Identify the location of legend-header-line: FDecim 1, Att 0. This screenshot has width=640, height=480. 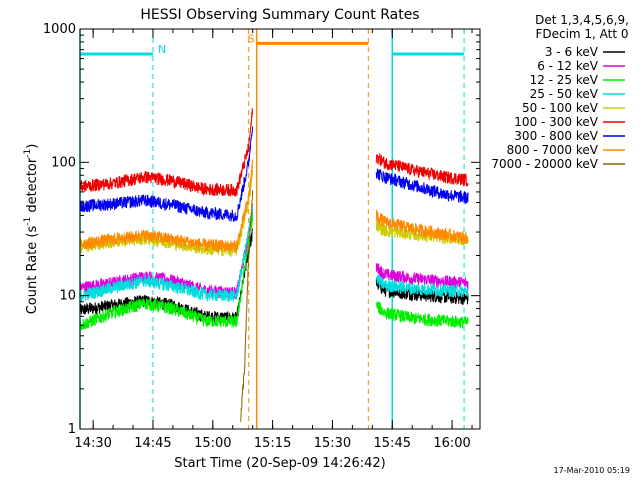
(581, 34).